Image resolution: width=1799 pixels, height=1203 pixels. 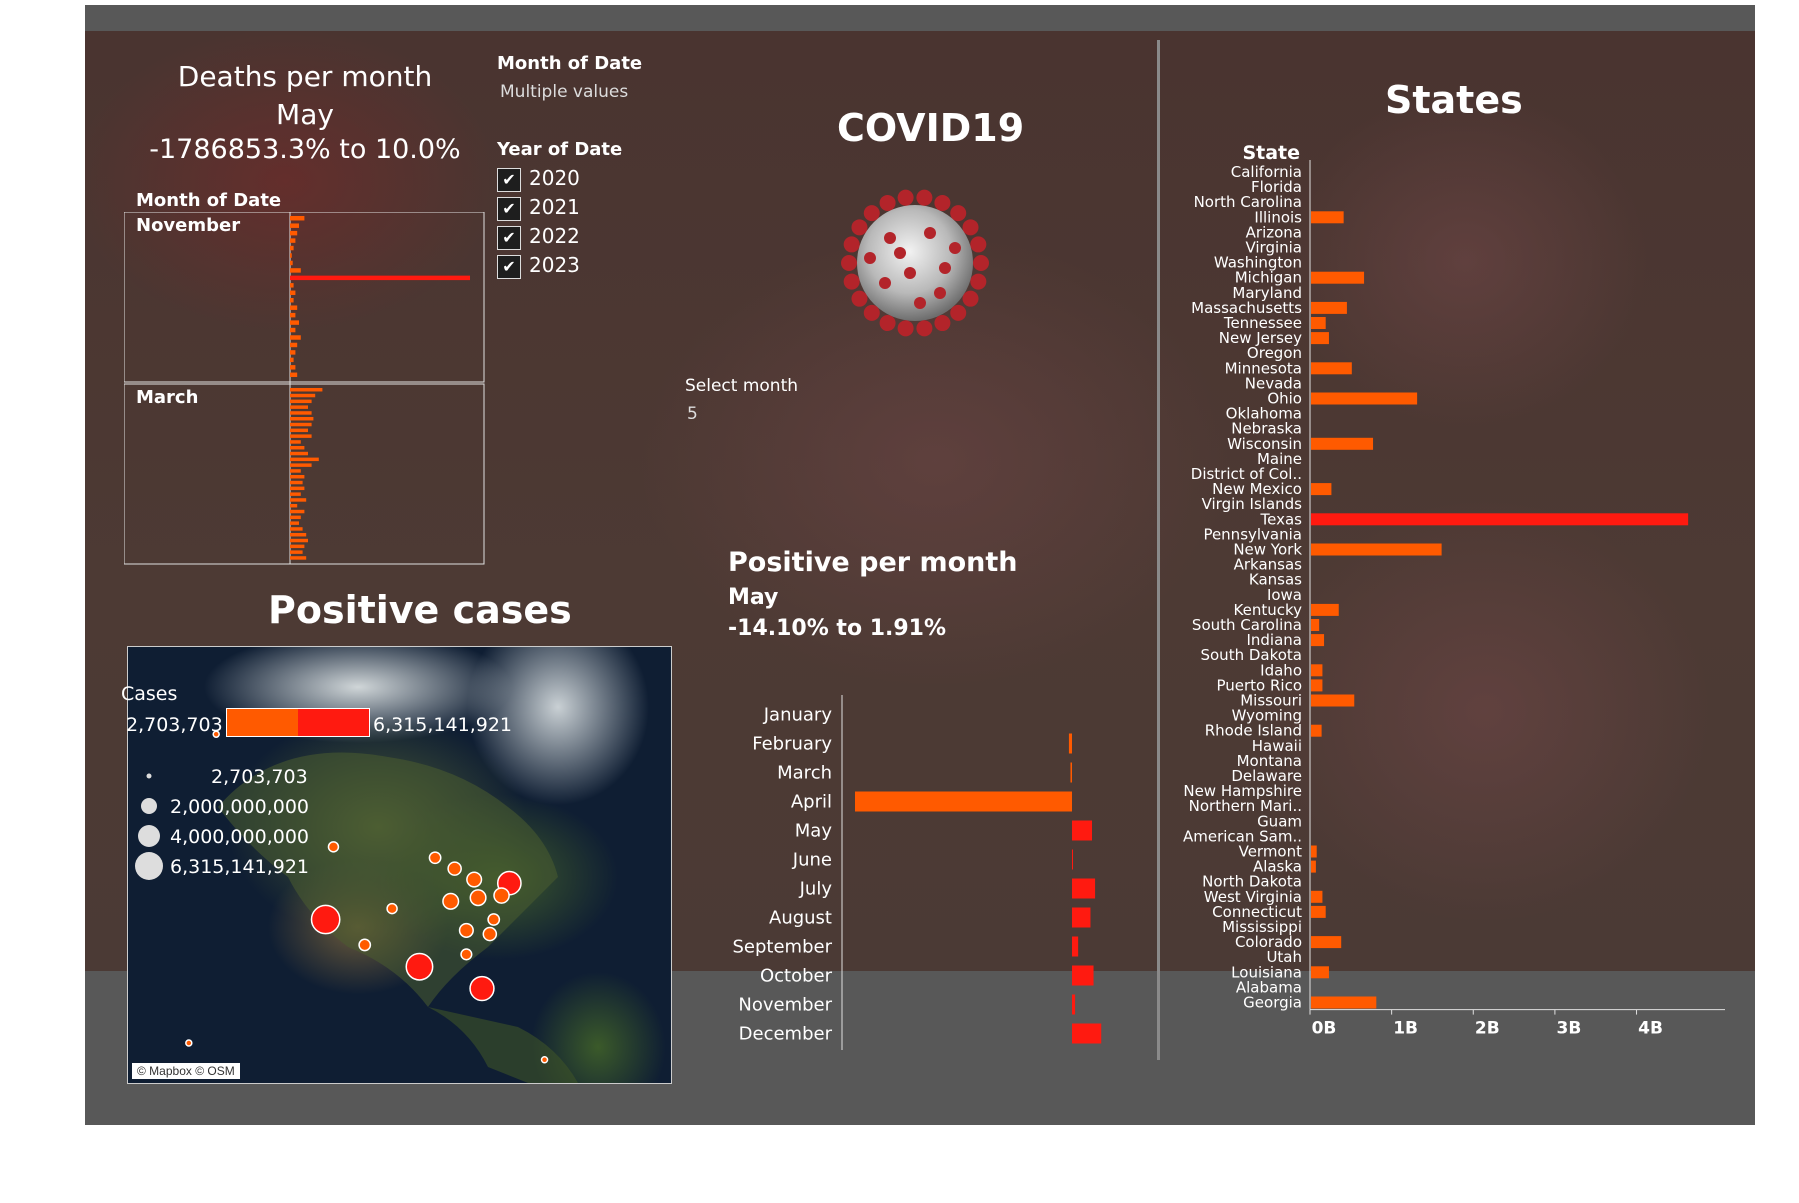 What do you see at coordinates (509, 238) in the screenshot?
I see `checkbox-2022: ✔` at bounding box center [509, 238].